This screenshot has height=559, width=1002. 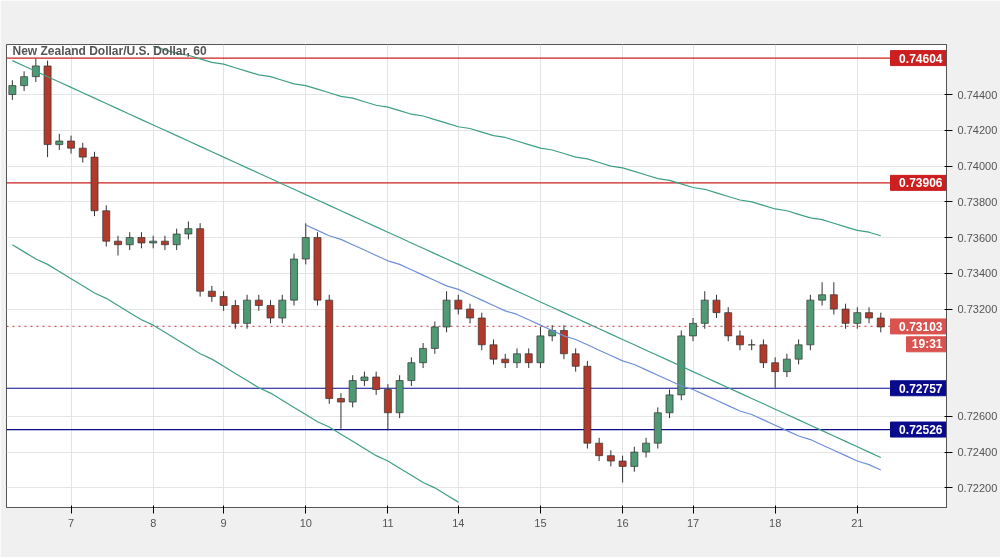 I want to click on x-tick-label: 16, so click(x=622, y=522).